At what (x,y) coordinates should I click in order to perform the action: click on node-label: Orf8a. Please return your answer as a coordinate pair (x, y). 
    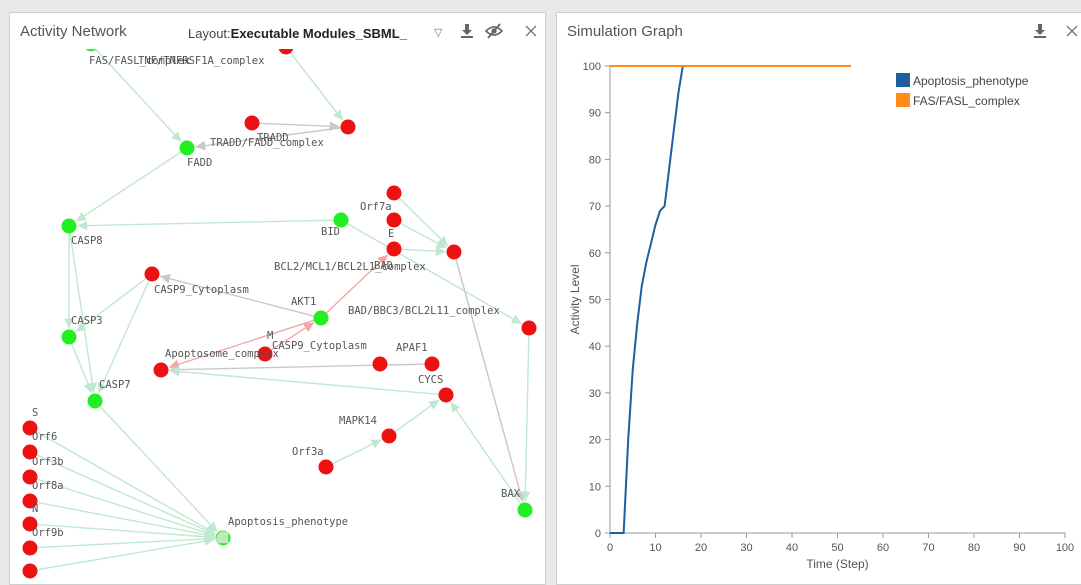
    Looking at the image, I should click on (48, 486).